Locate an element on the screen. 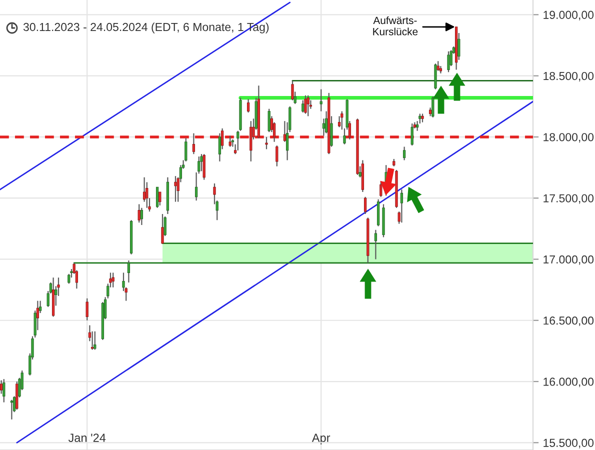  x-tick-label: Jan '24 is located at coordinates (87, 438).